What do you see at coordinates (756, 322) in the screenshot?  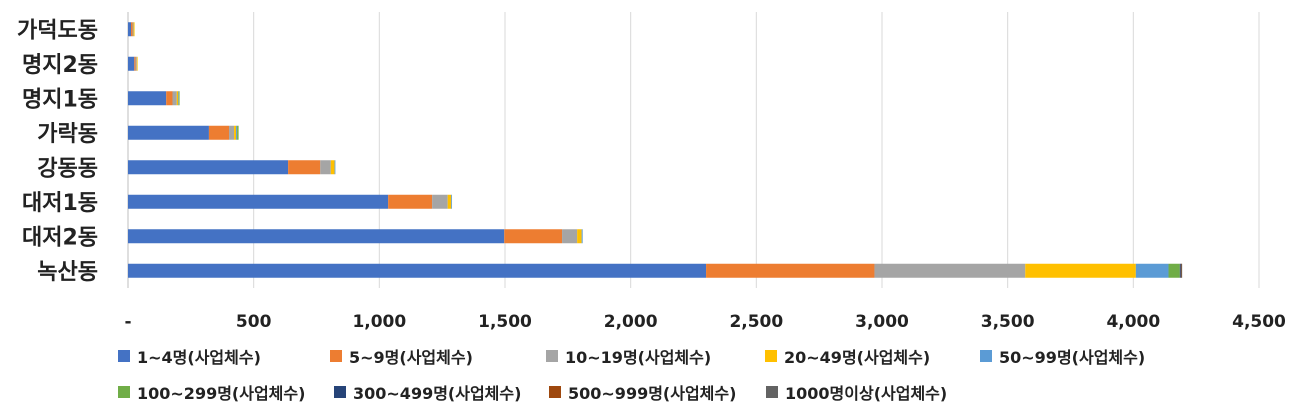 I see `x-tick-label: 2,500` at bounding box center [756, 322].